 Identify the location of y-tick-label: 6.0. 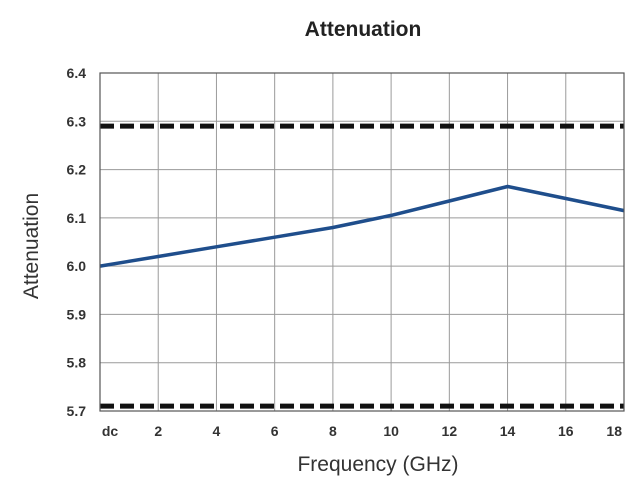
(77, 266).